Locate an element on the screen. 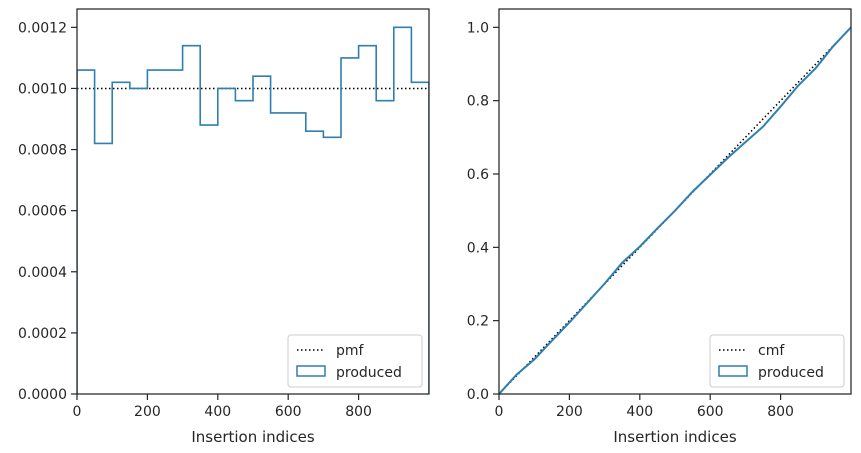 The width and height of the screenshot is (861, 453). legend: pmf produced is located at coordinates (355, 361).